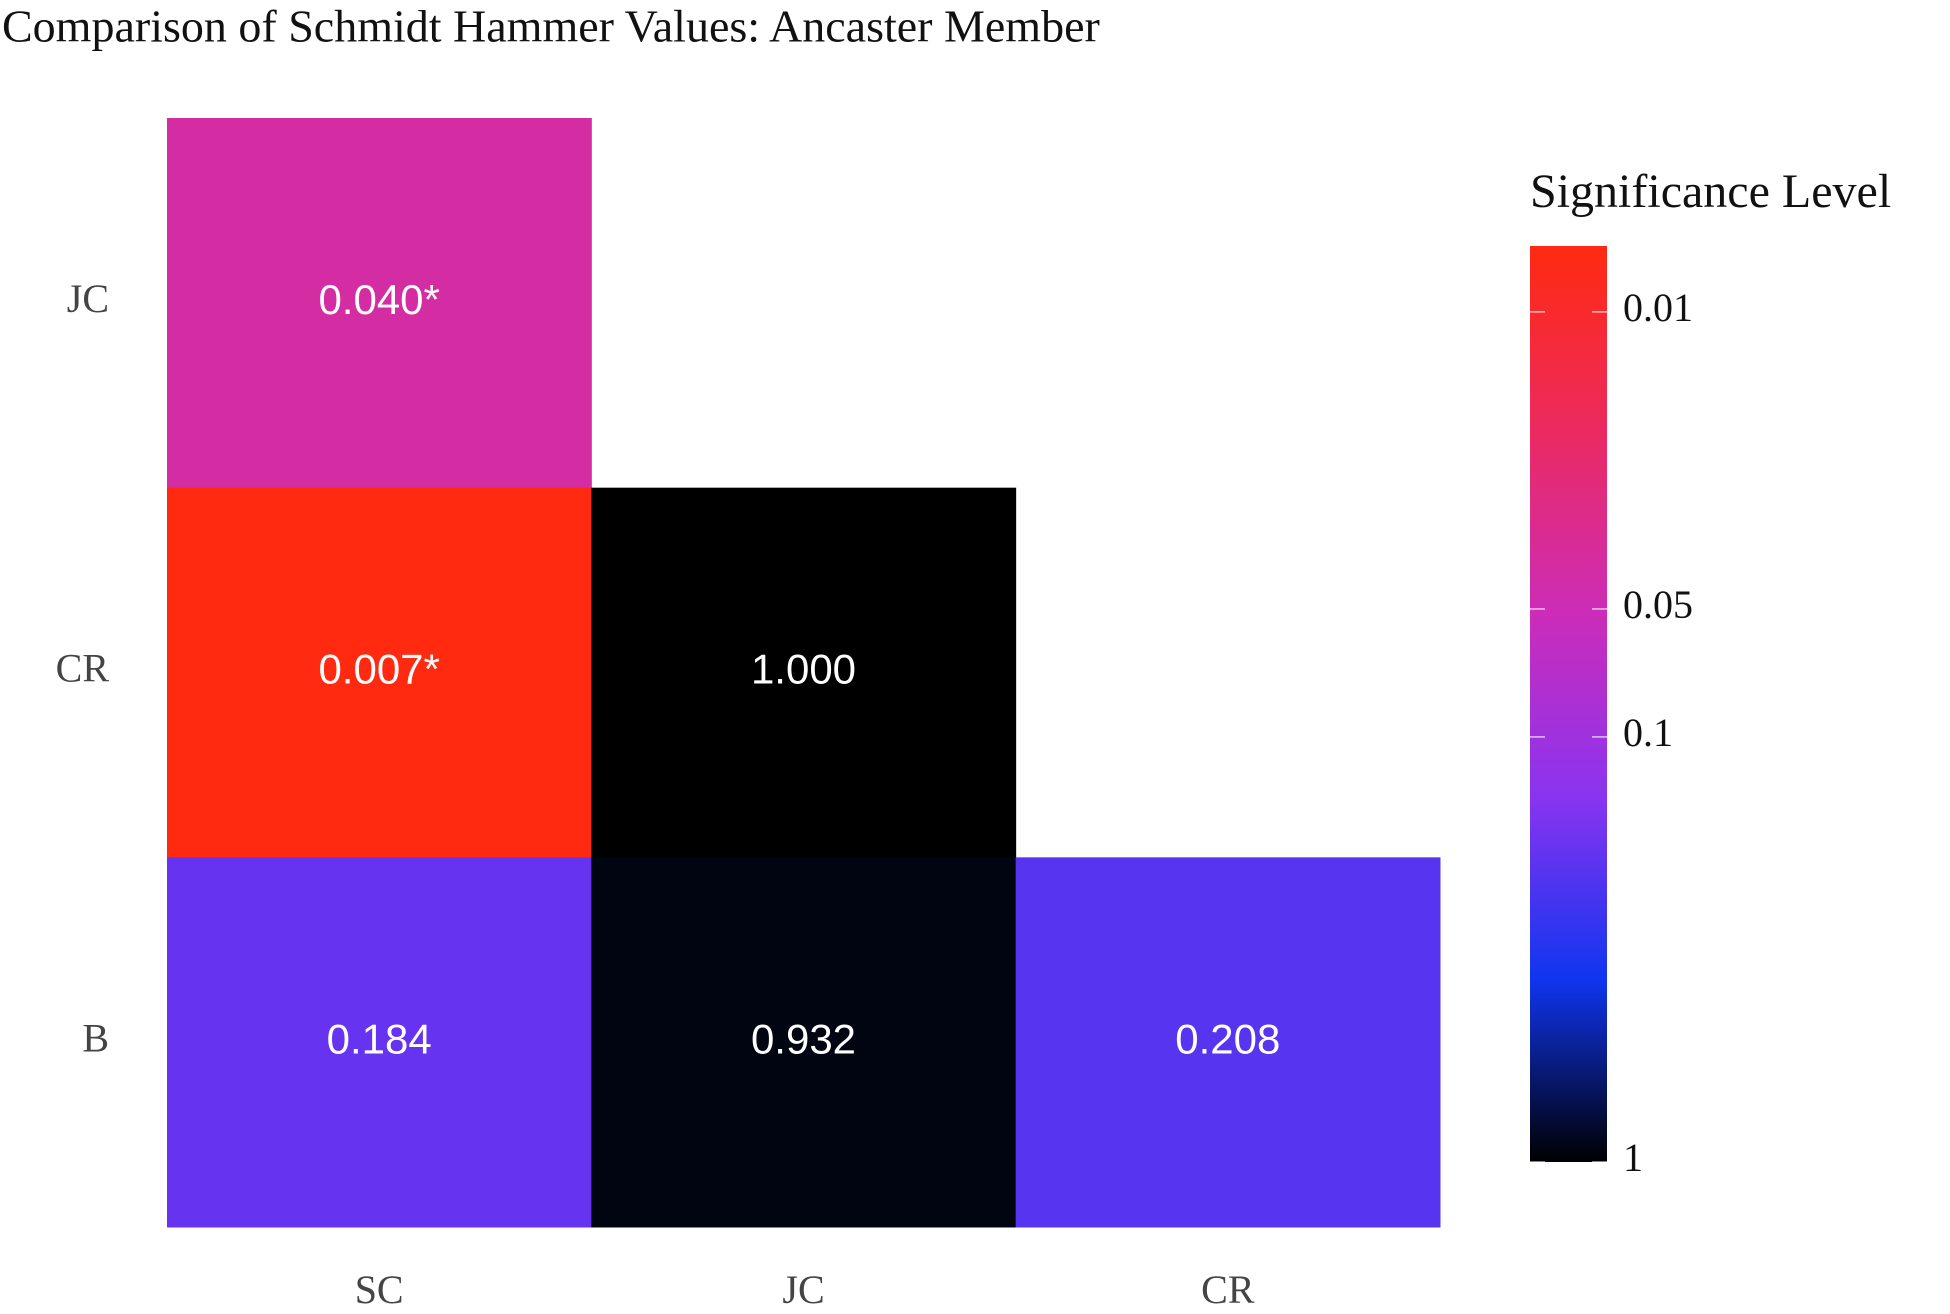 Image resolution: width=1950 pixels, height=1314 pixels. Describe the element at coordinates (88, 298) in the screenshot. I see `y-tick-label: JC` at that location.